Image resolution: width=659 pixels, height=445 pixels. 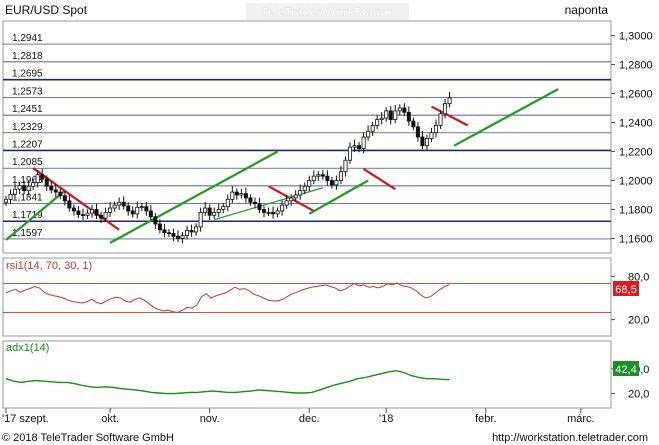 I want to click on adx-panel, so click(x=307, y=374).